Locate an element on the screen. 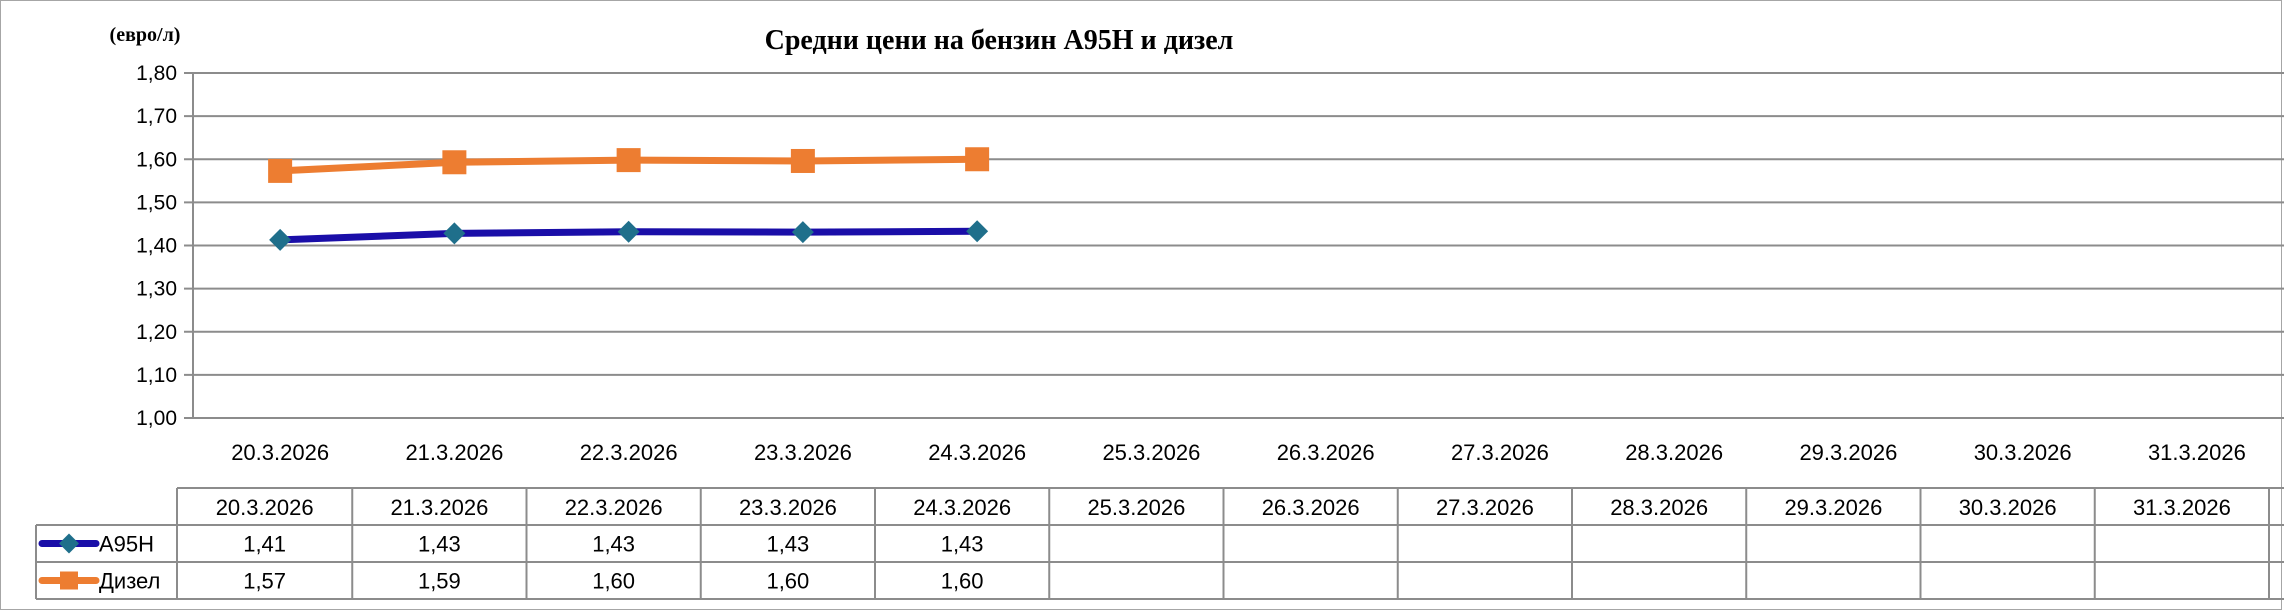 The height and width of the screenshot is (612, 2284). table-header-cell: 21.3.2026 is located at coordinates (439, 507).